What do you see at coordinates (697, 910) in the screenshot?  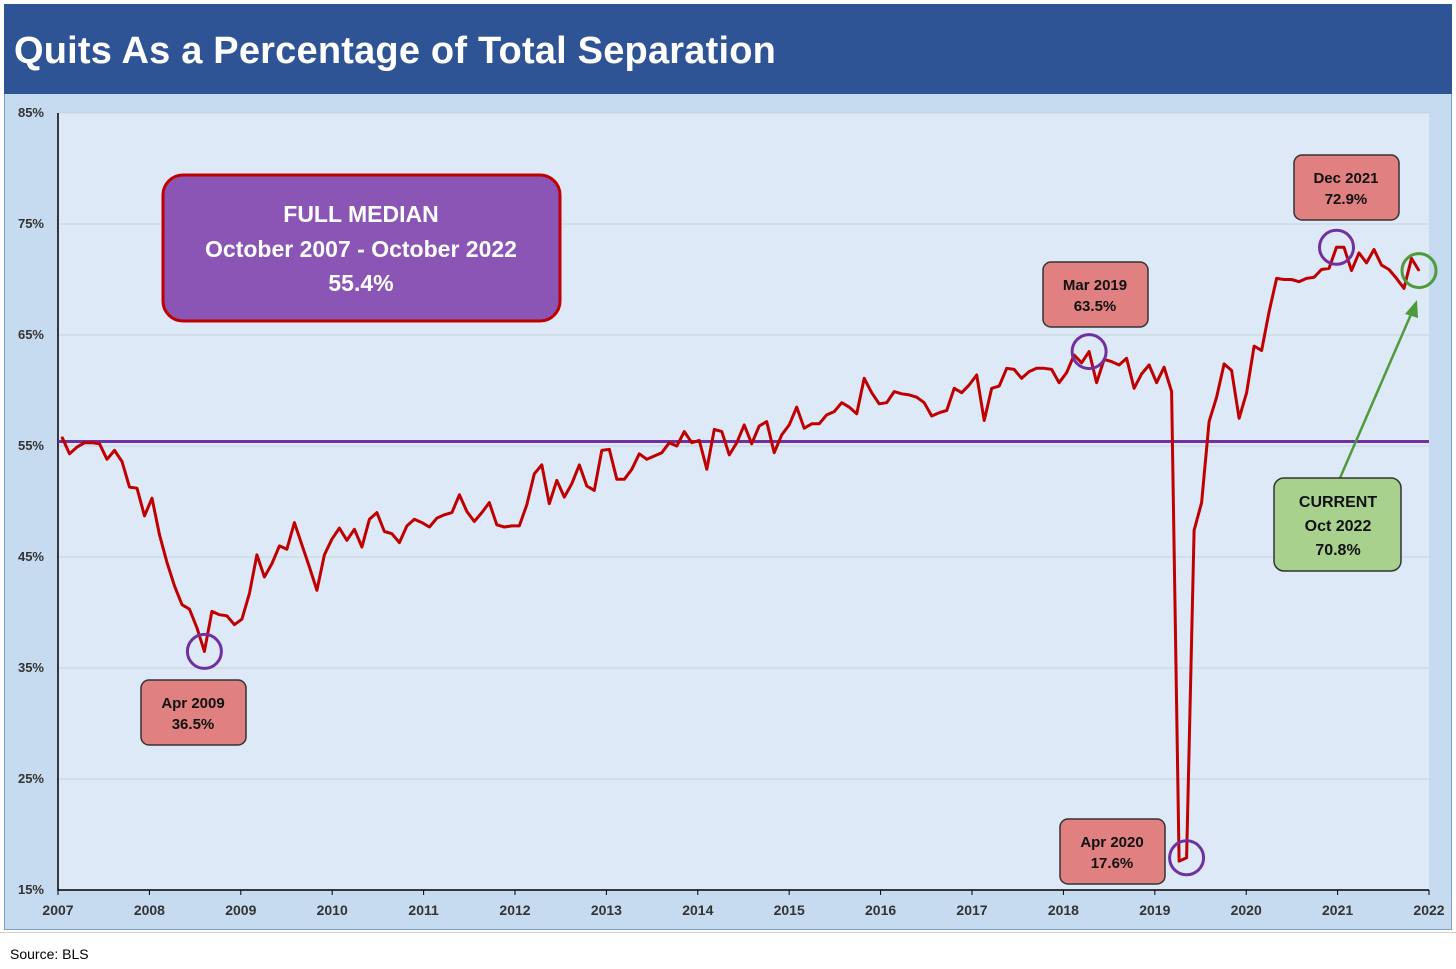 I see `x-tick-label: 2014` at bounding box center [697, 910].